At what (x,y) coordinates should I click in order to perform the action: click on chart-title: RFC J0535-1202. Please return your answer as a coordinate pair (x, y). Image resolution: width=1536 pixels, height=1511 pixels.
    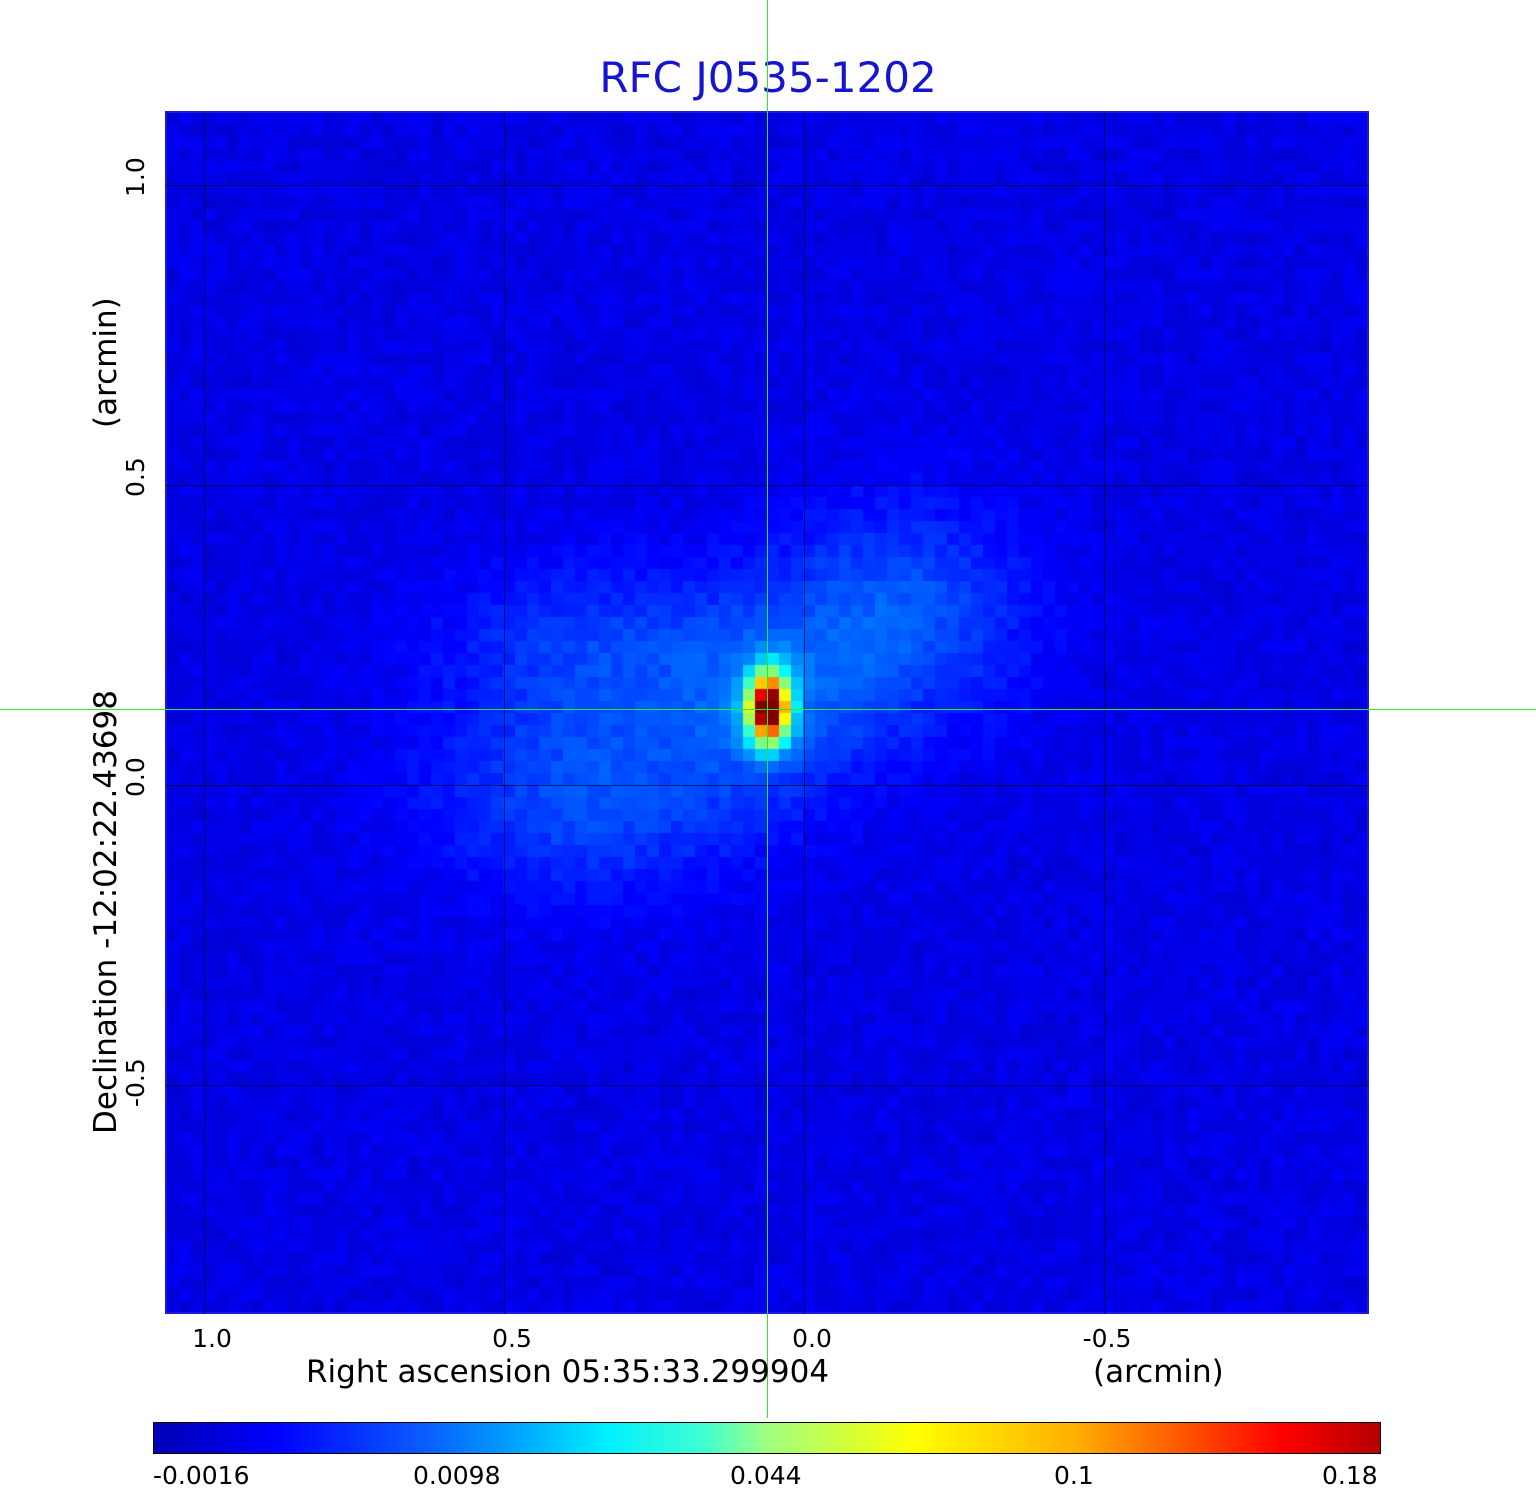
    Looking at the image, I should click on (768, 77).